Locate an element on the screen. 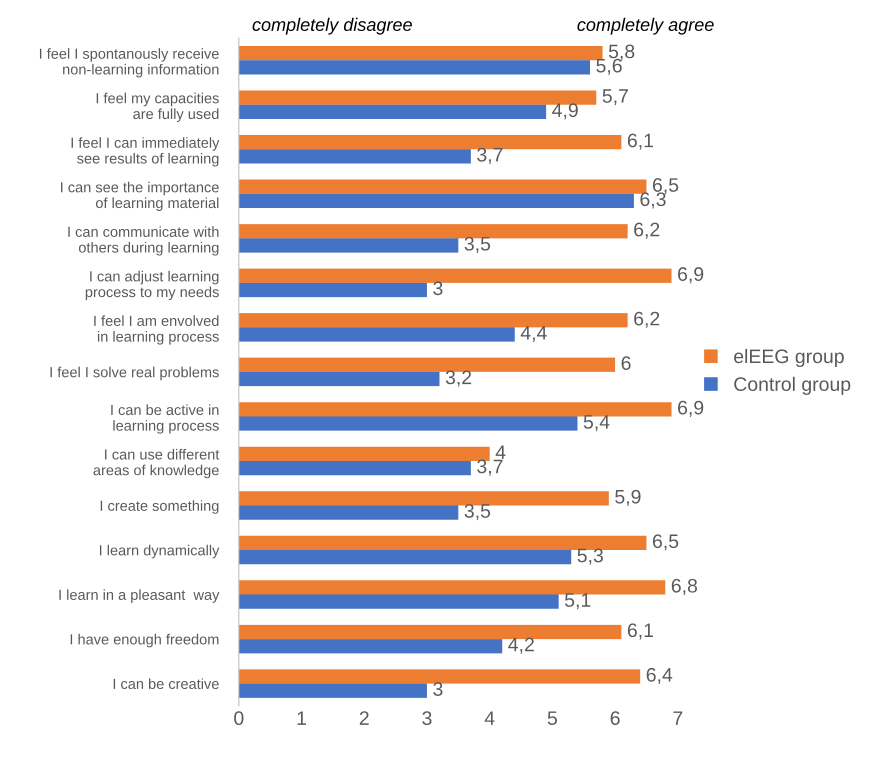 The image size is (878, 759). legend-label: Control group is located at coordinates (792, 385).